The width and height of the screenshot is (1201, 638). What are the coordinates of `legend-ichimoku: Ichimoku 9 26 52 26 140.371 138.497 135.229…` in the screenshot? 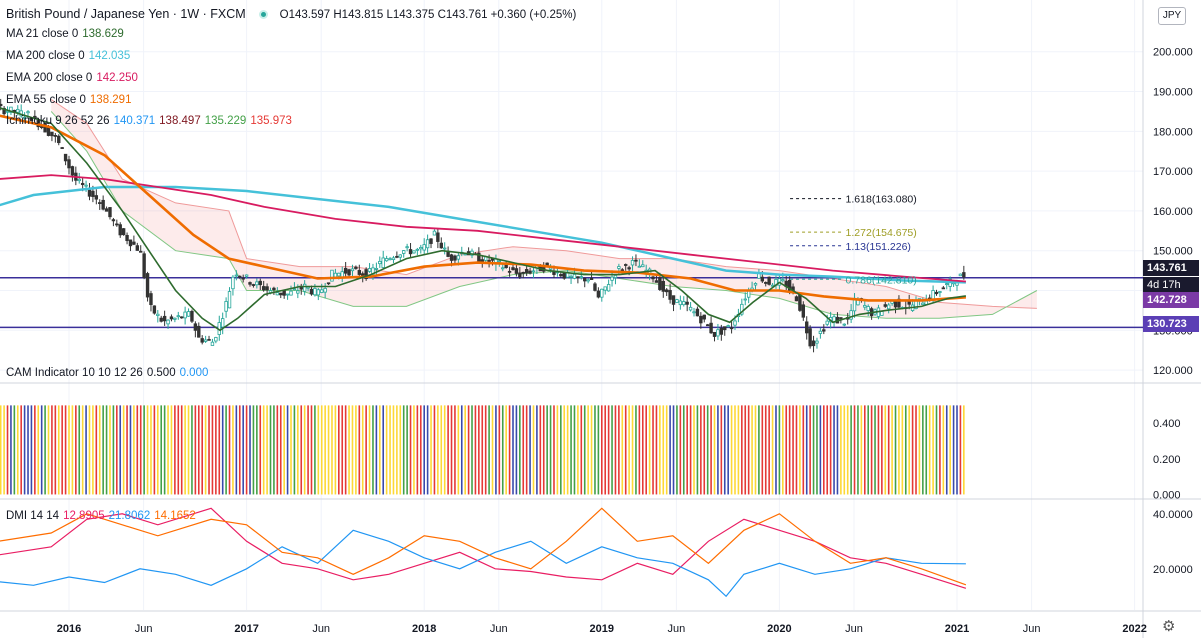 It's located at (149, 121).